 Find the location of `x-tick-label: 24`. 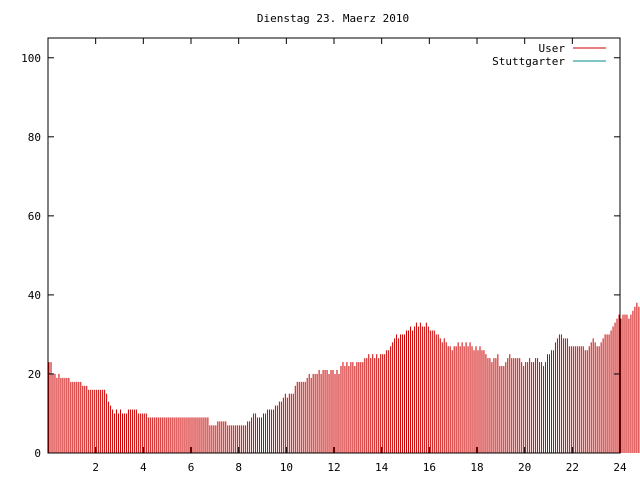

x-tick-label: 24 is located at coordinates (620, 467).